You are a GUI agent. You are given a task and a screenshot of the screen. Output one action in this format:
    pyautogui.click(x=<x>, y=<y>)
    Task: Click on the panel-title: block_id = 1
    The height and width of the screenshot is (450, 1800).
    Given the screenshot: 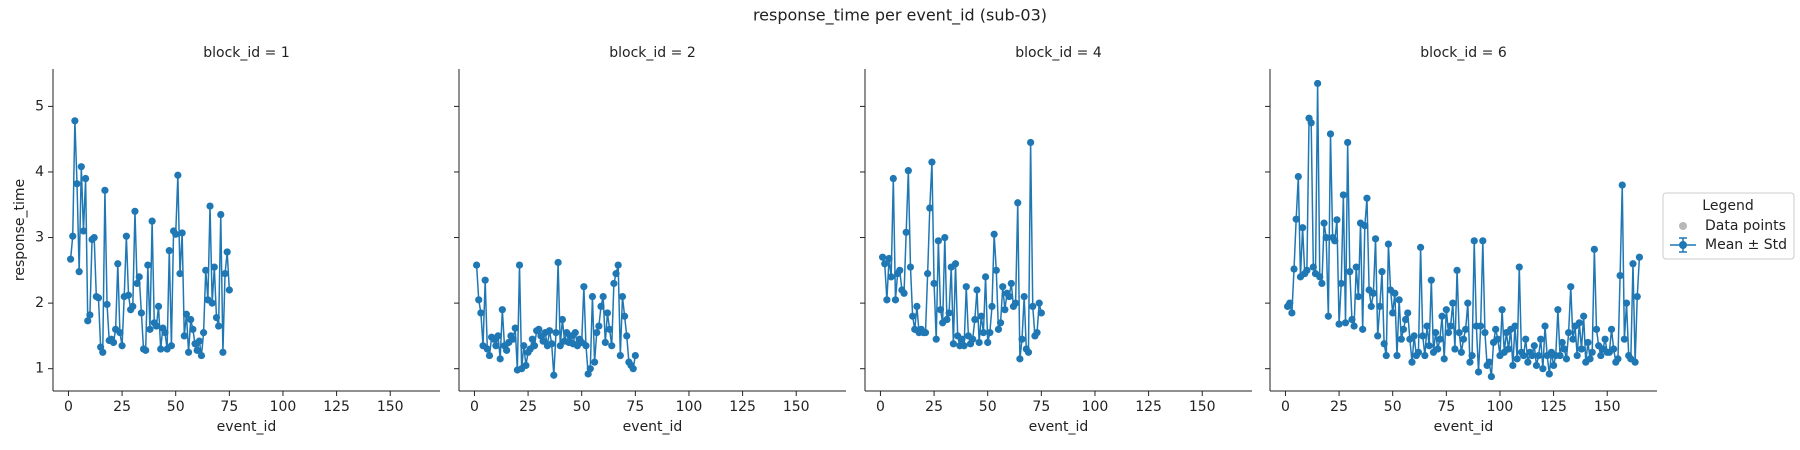 What is the action you would take?
    pyautogui.click(x=246, y=53)
    